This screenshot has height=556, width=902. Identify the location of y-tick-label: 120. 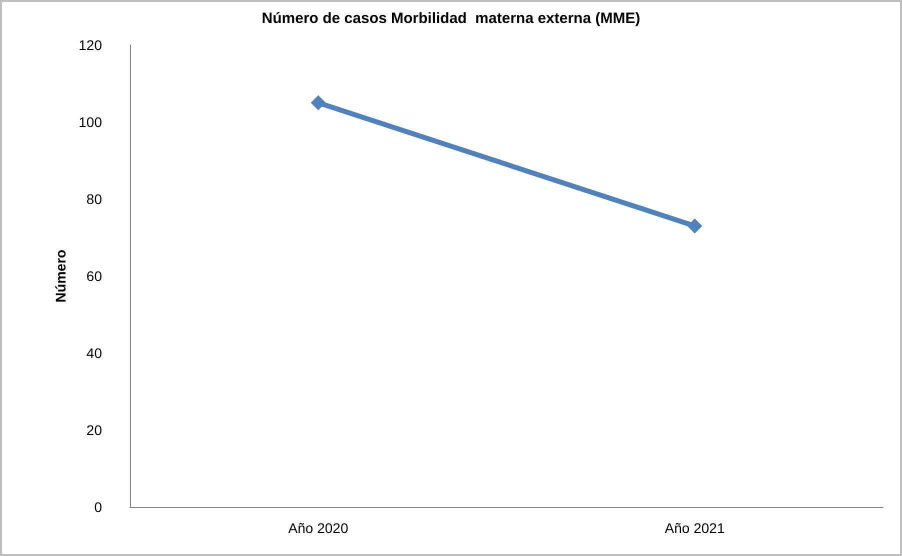
(90, 45).